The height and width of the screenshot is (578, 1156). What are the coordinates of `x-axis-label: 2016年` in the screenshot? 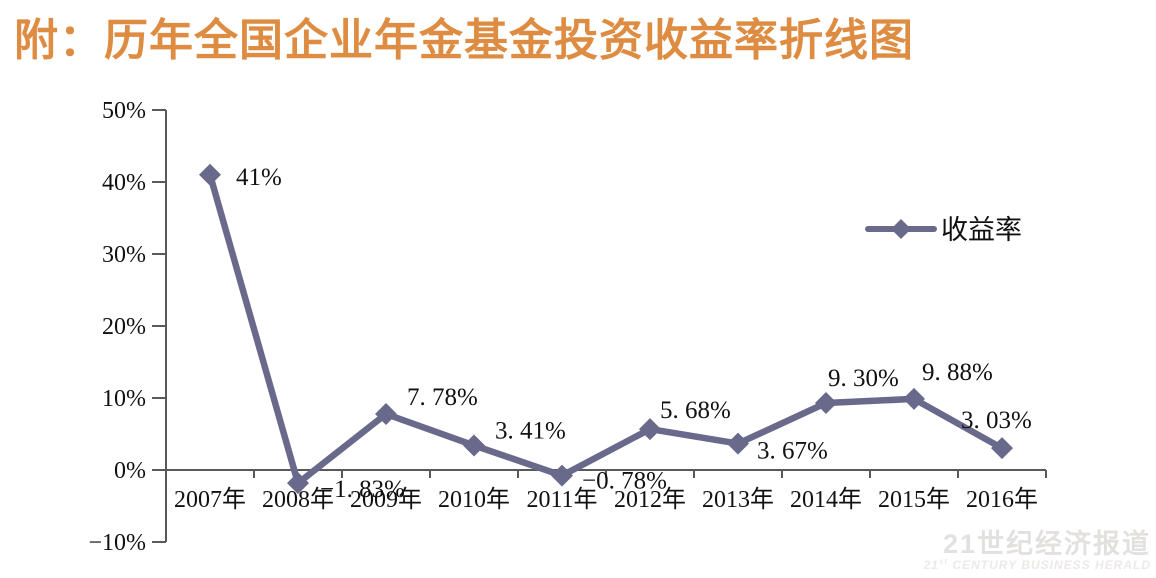 It's located at (1002, 499).